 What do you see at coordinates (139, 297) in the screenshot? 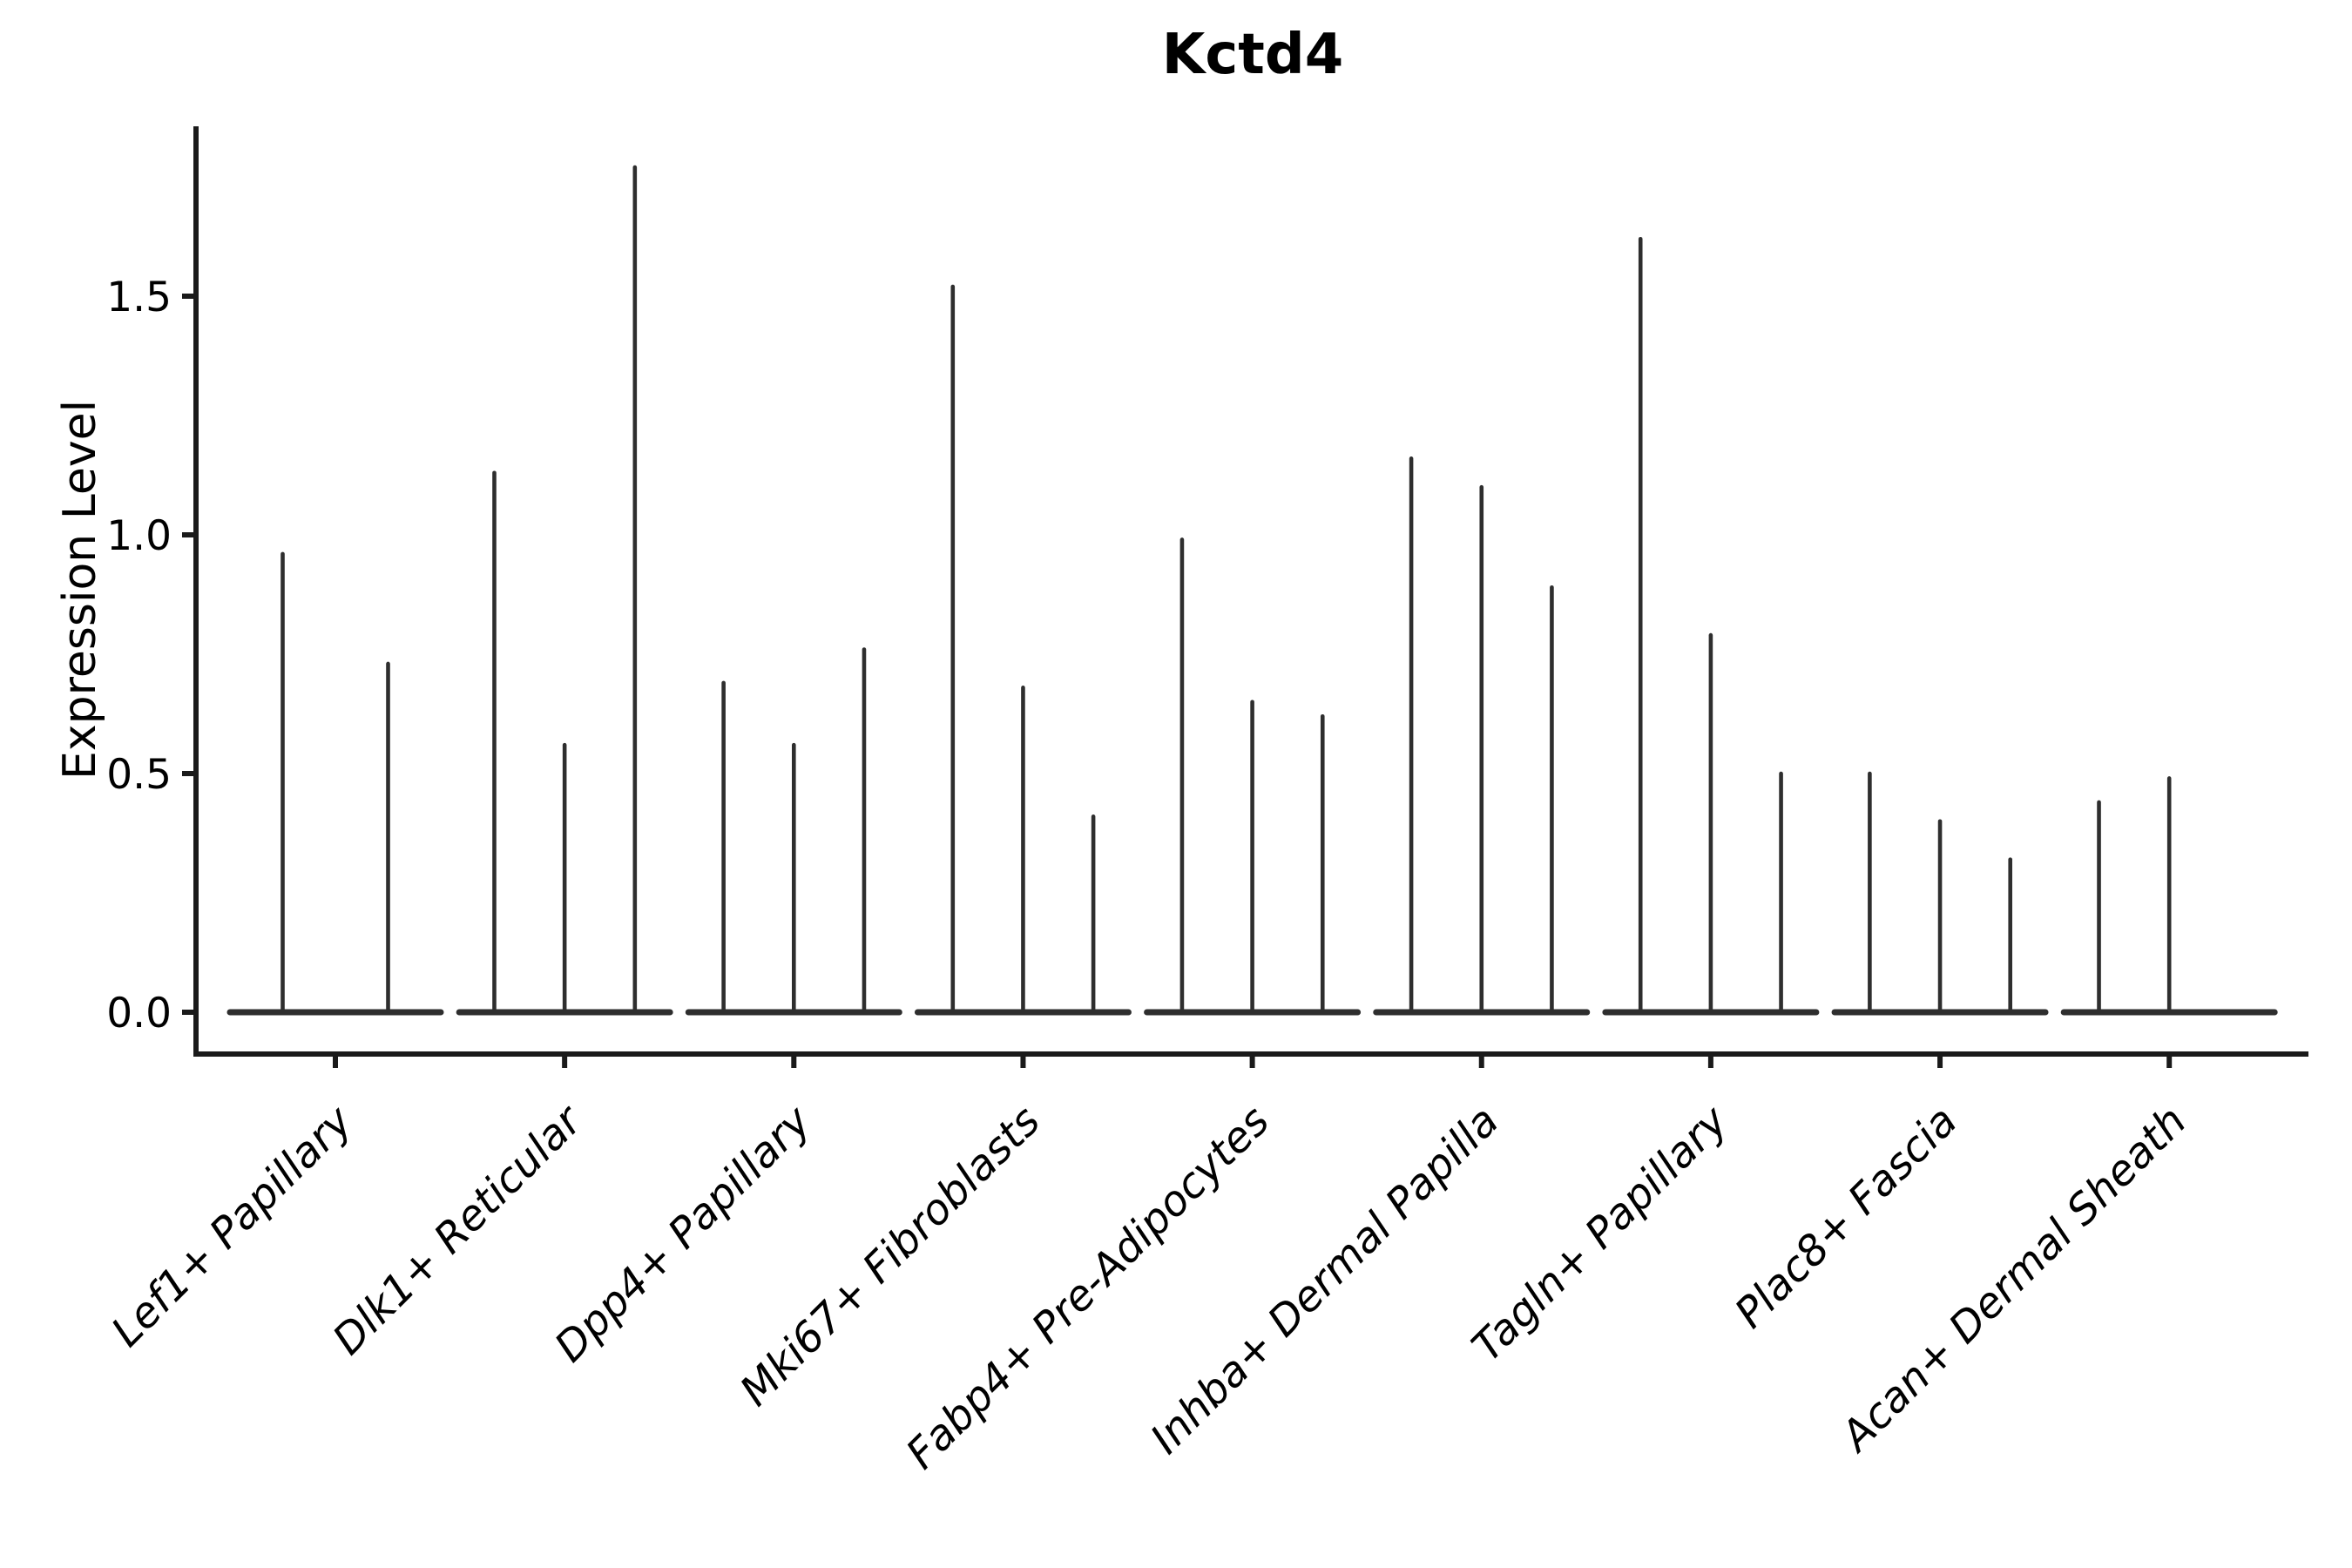
I see `y-tick-label: 1.5` at bounding box center [139, 297].